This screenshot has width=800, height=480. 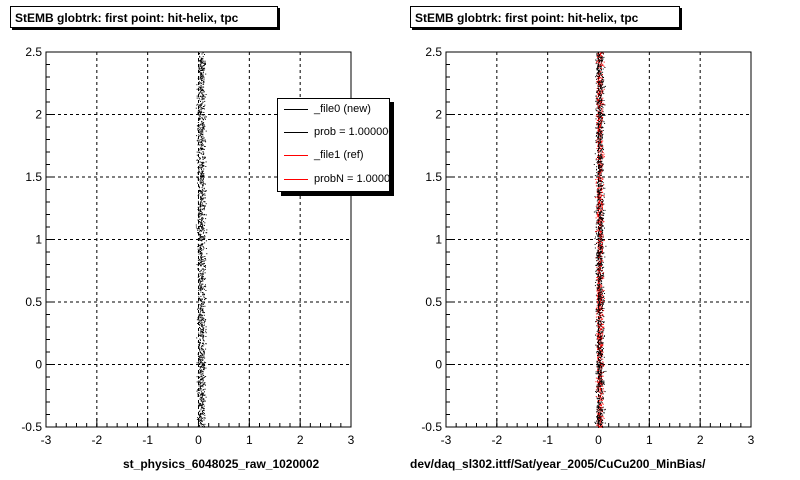 What do you see at coordinates (339, 155) in the screenshot?
I see `legend-label: _file1 (ref)` at bounding box center [339, 155].